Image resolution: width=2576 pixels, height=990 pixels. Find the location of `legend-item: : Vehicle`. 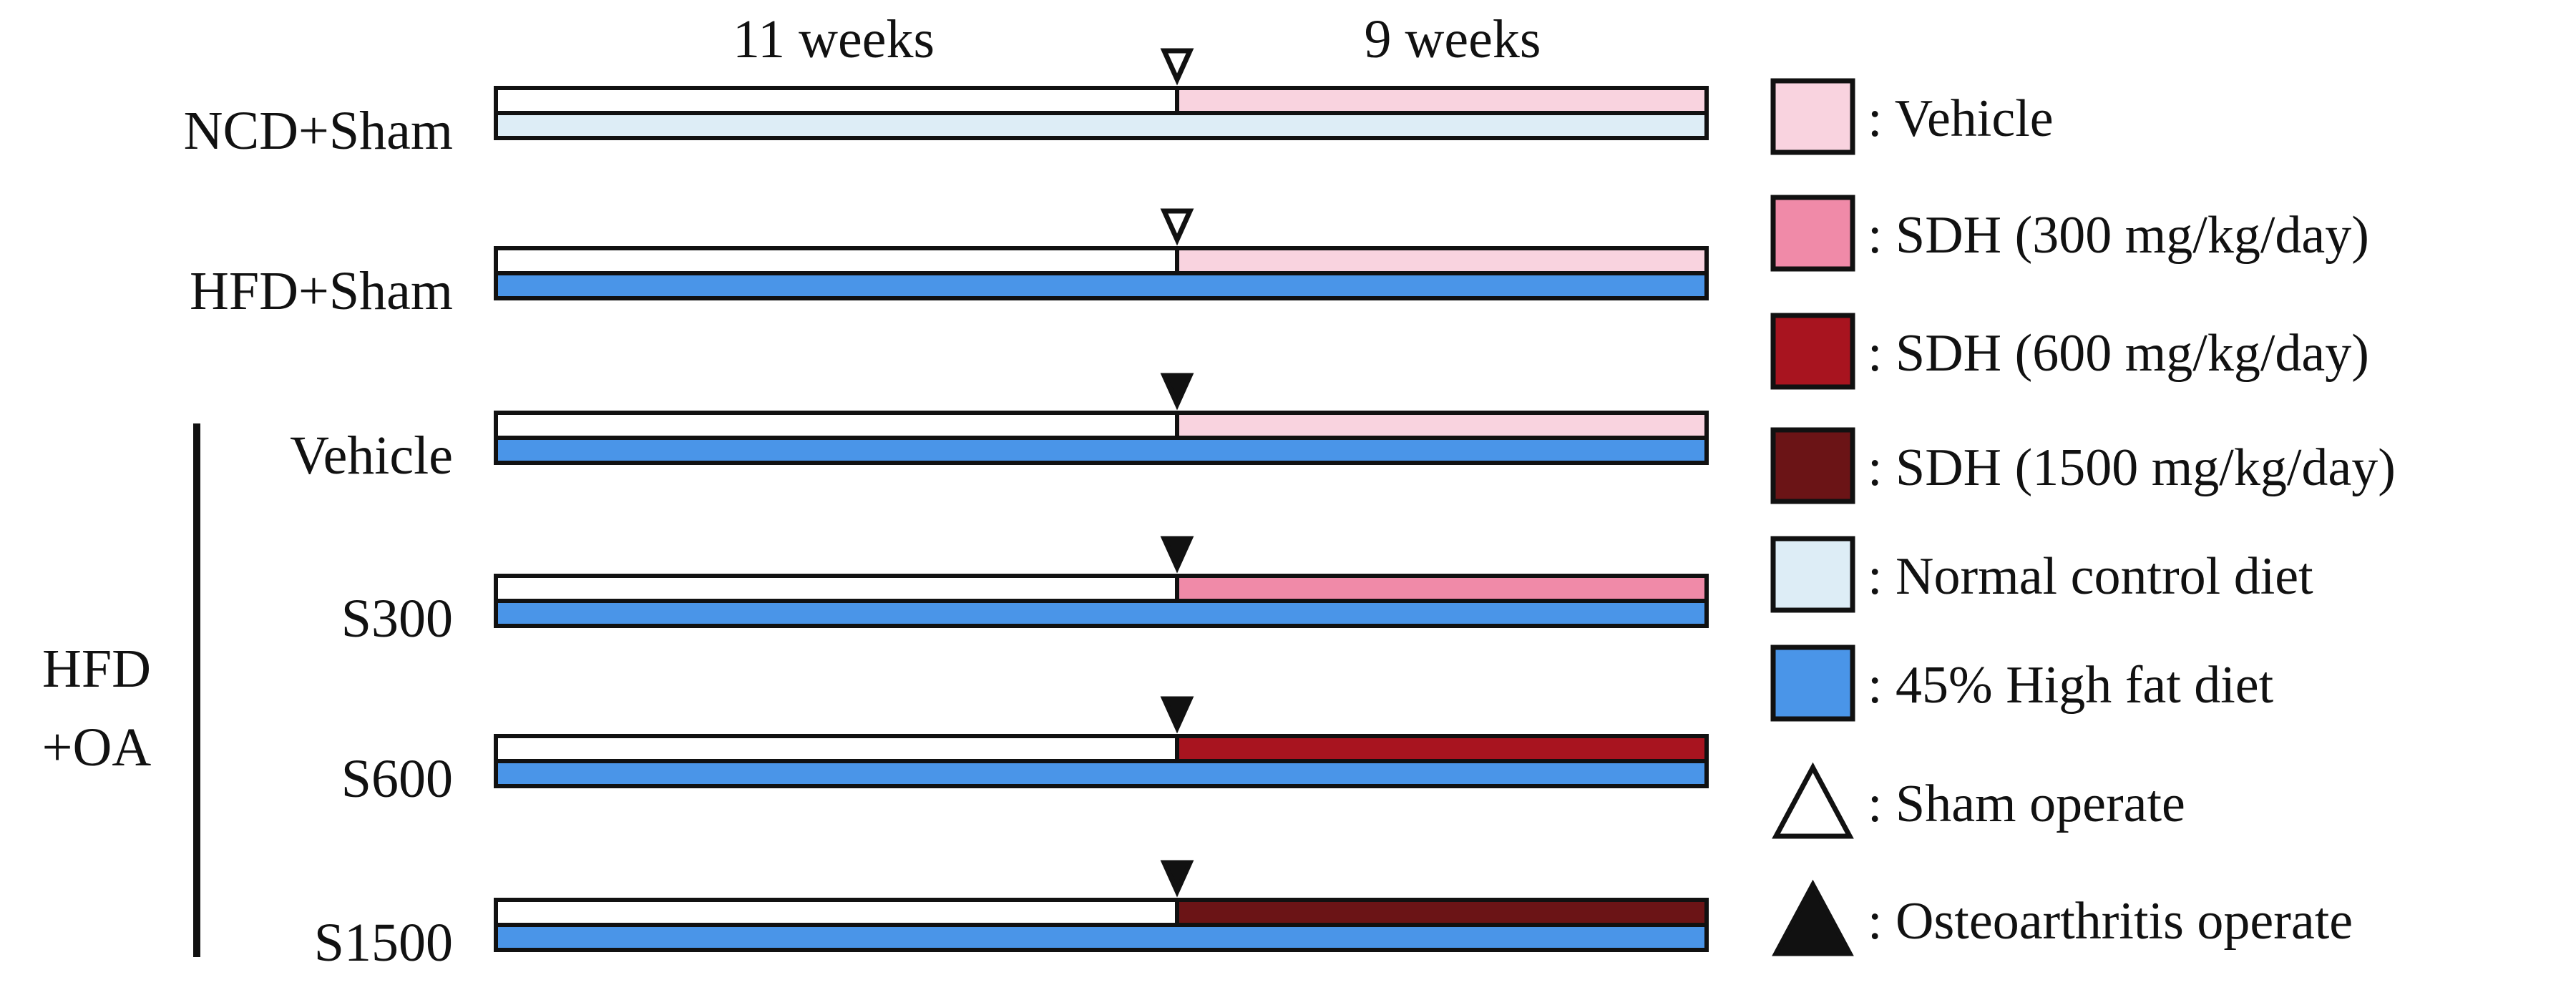

legend-item: : Vehicle is located at coordinates (1912, 116).